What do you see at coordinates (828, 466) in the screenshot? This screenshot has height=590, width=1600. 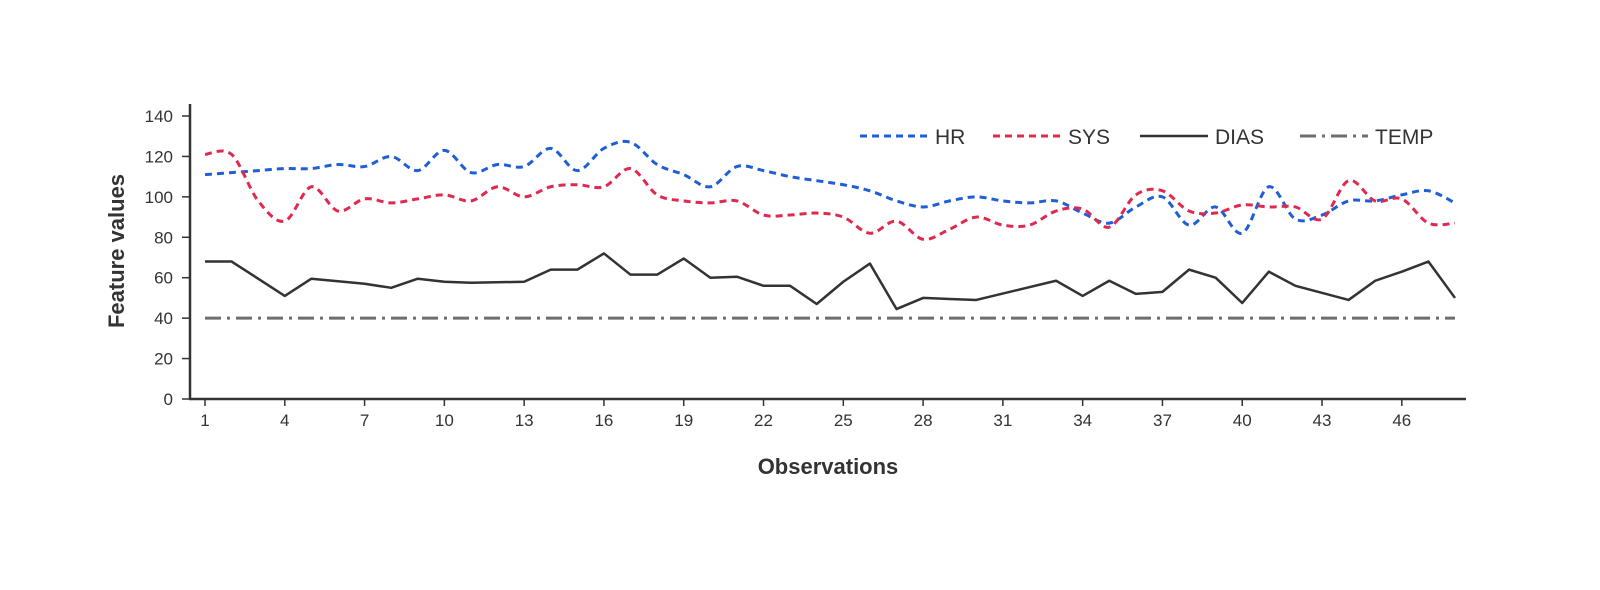 I see `x-axis-title: Observations` at bounding box center [828, 466].